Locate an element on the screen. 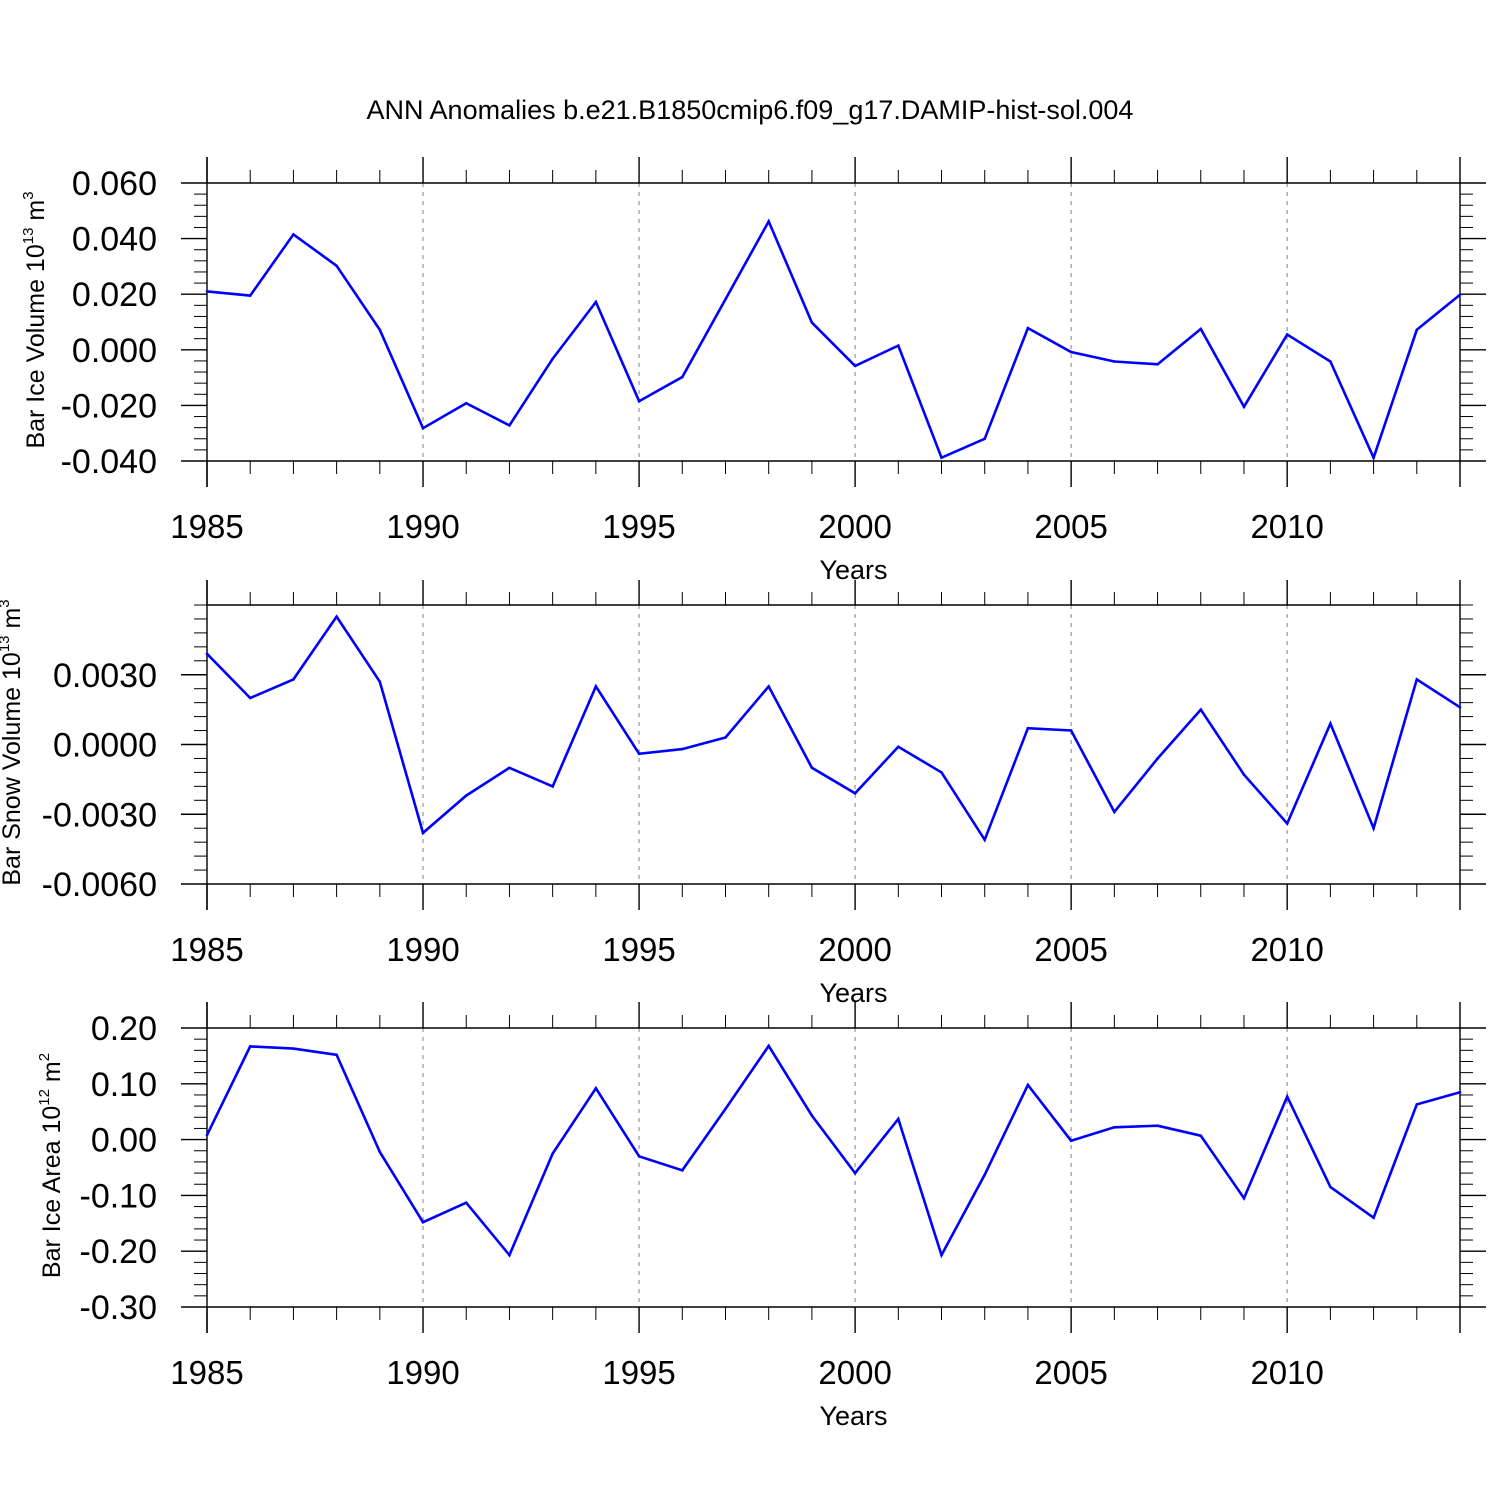  y-tick-label: -0.0060 is located at coordinates (99, 885).